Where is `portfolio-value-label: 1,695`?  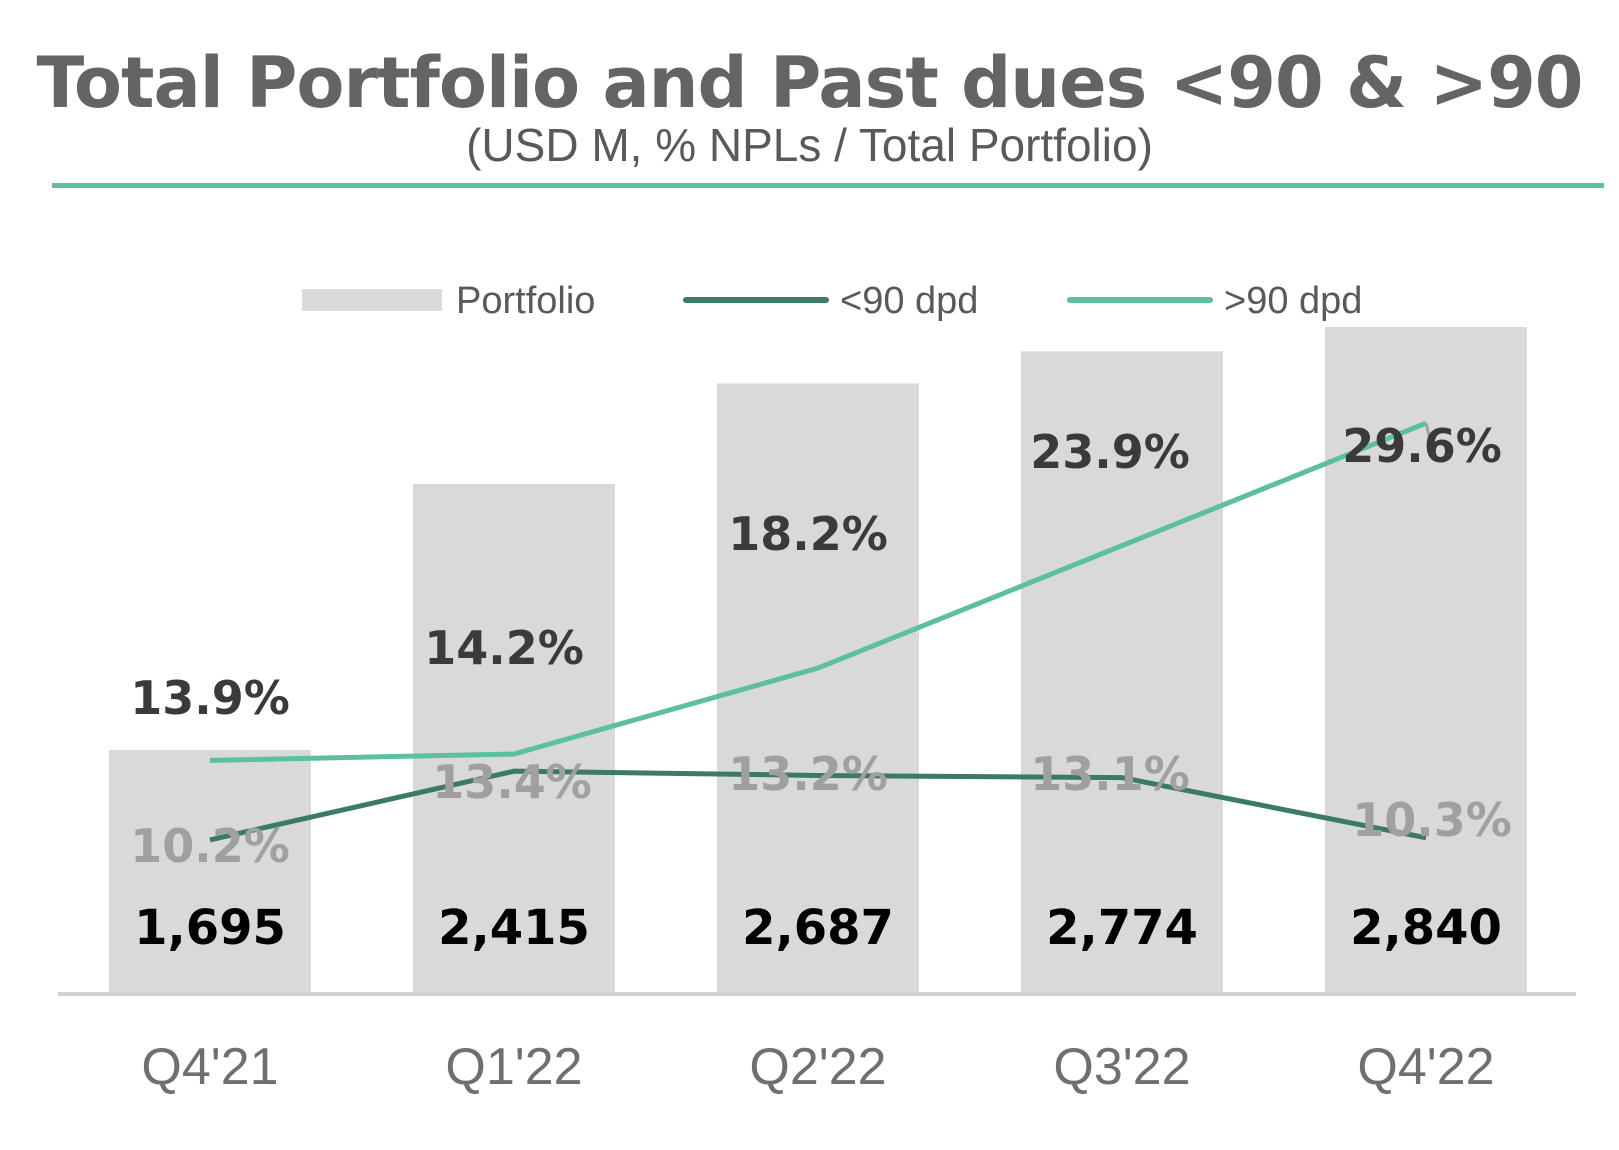 portfolio-value-label: 1,695 is located at coordinates (210, 928).